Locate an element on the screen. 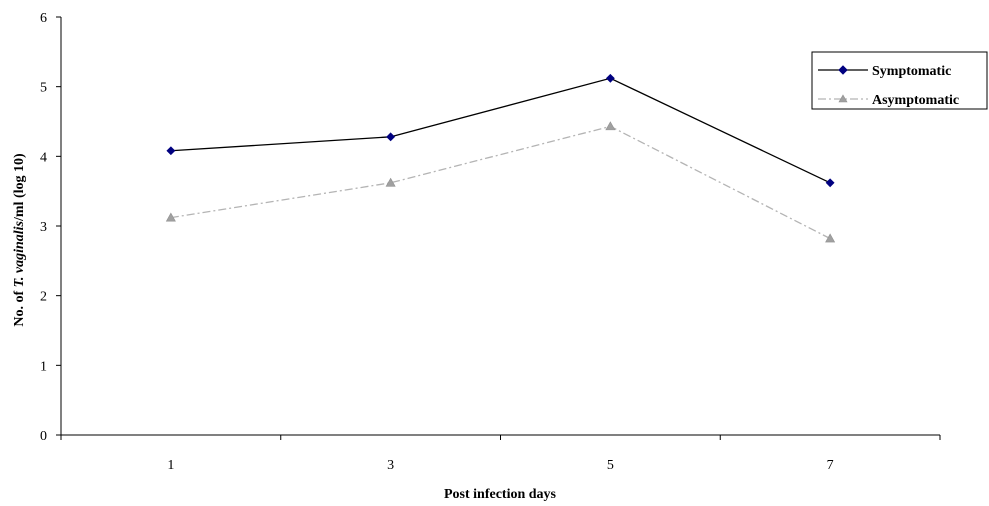  y-tick-label: 3 is located at coordinates (43, 227).